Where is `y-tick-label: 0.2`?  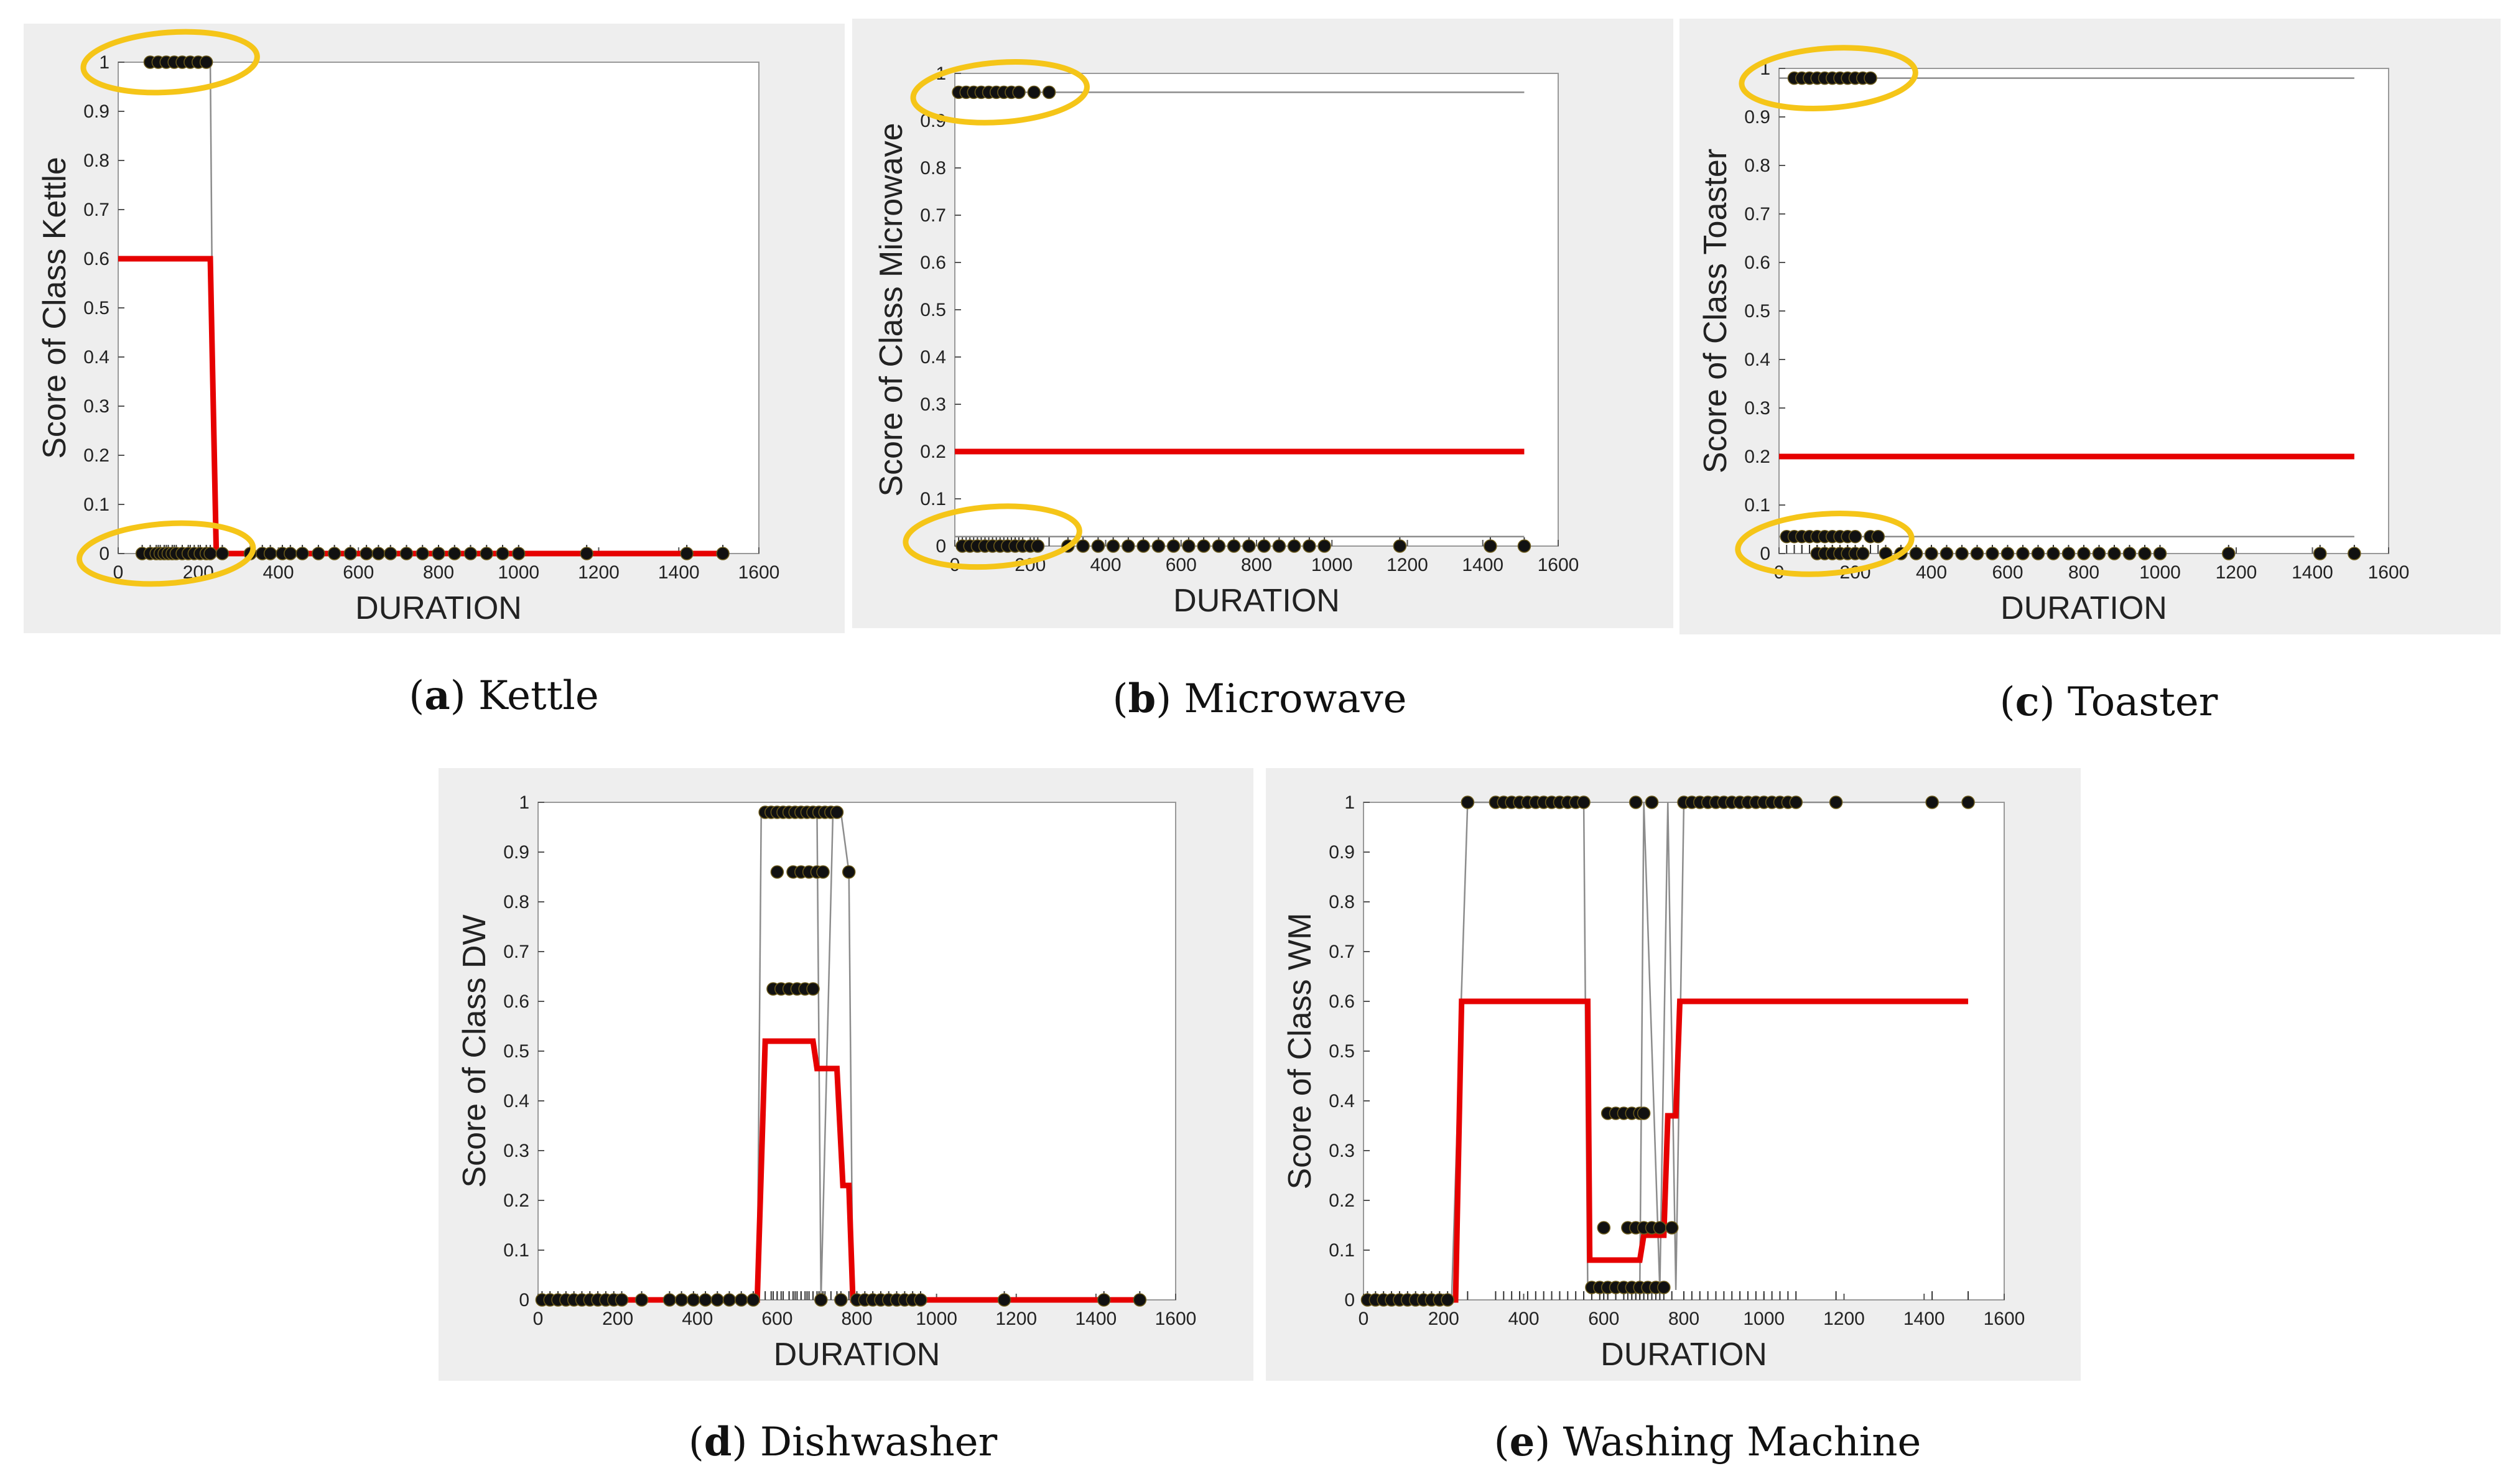 y-tick-label: 0.2 is located at coordinates (96, 456).